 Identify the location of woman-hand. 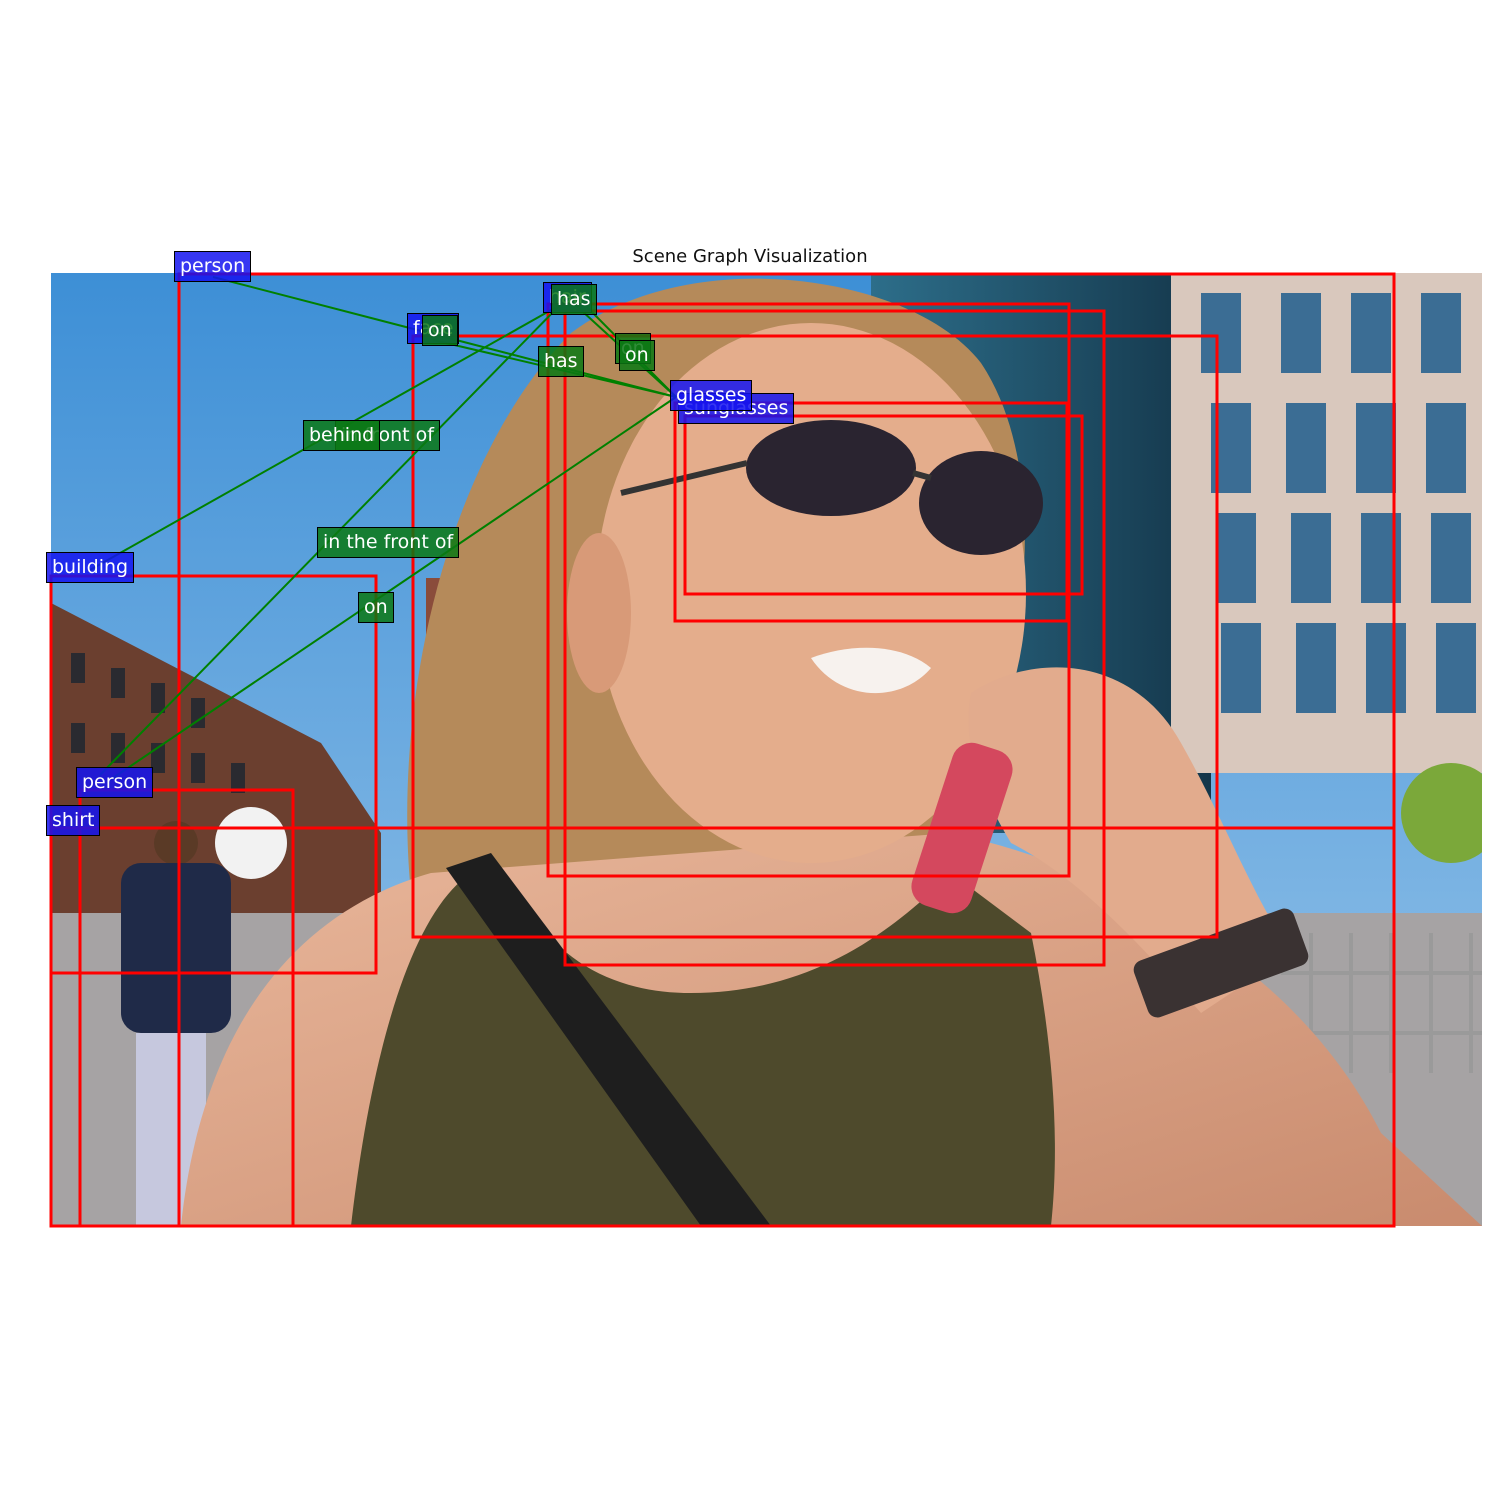
(1129, 840).